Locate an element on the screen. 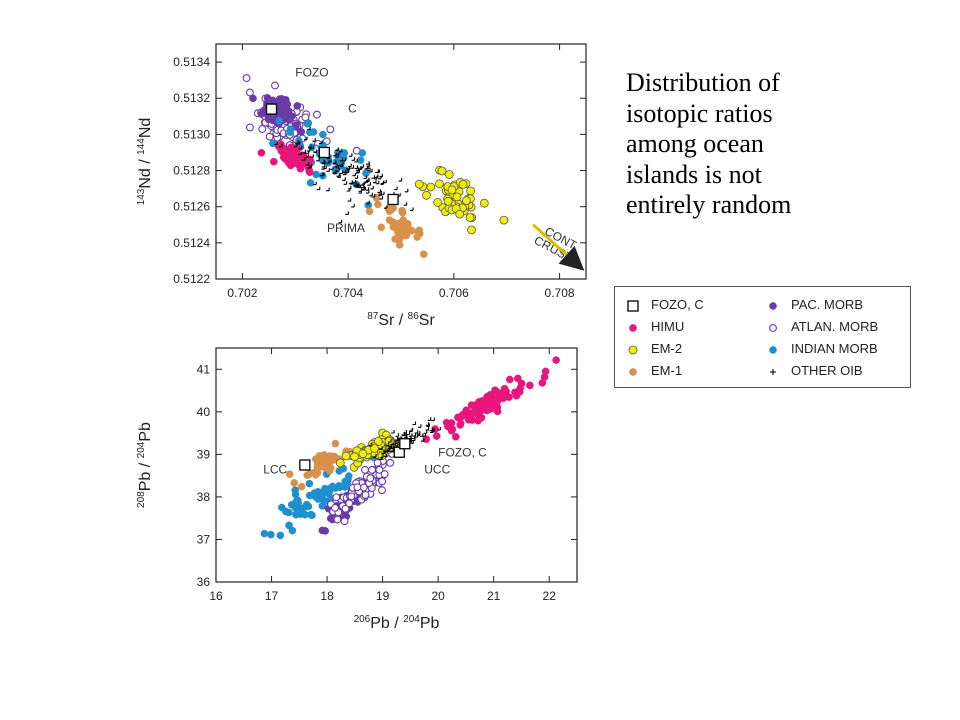  y-axis-label: 208Pb / 204Pb is located at coordinates (145, 465).